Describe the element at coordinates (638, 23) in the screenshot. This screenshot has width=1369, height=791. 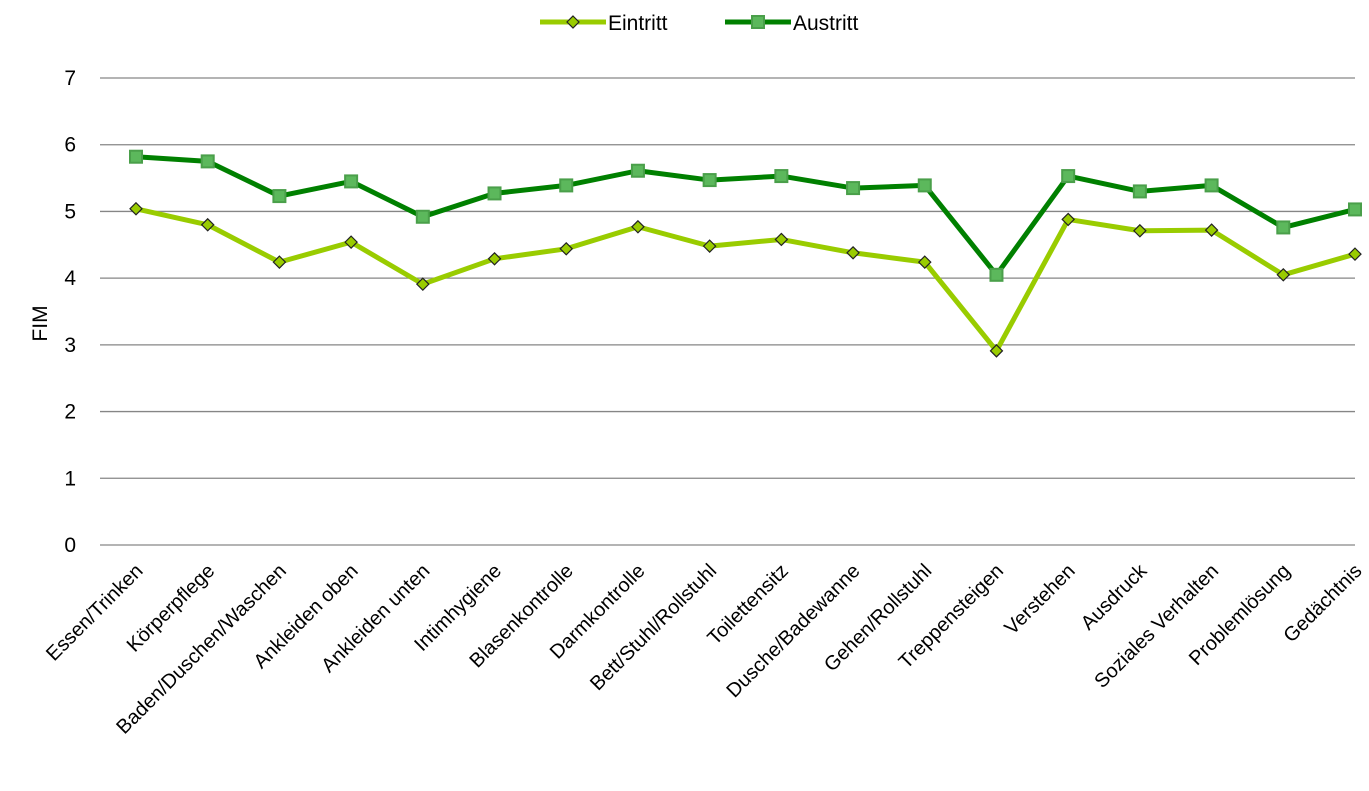
I see `legend-label-eintritt: Eintritt` at that location.